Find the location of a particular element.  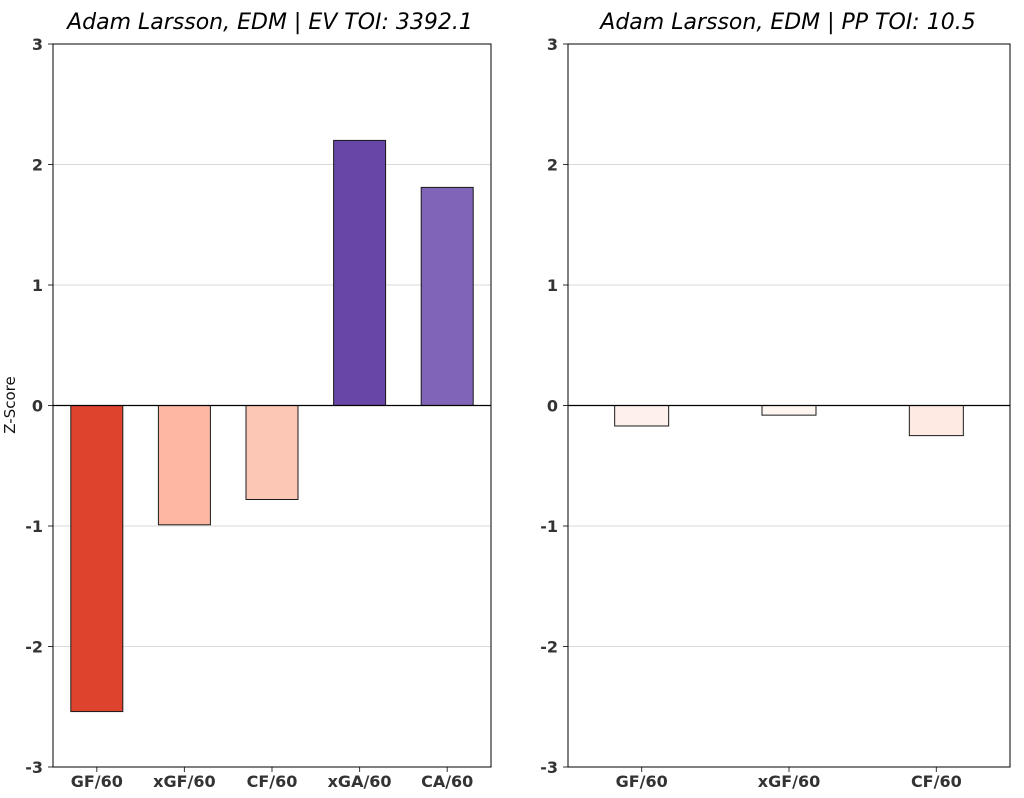

y-axis-label: Z-Score is located at coordinates (10, 404).